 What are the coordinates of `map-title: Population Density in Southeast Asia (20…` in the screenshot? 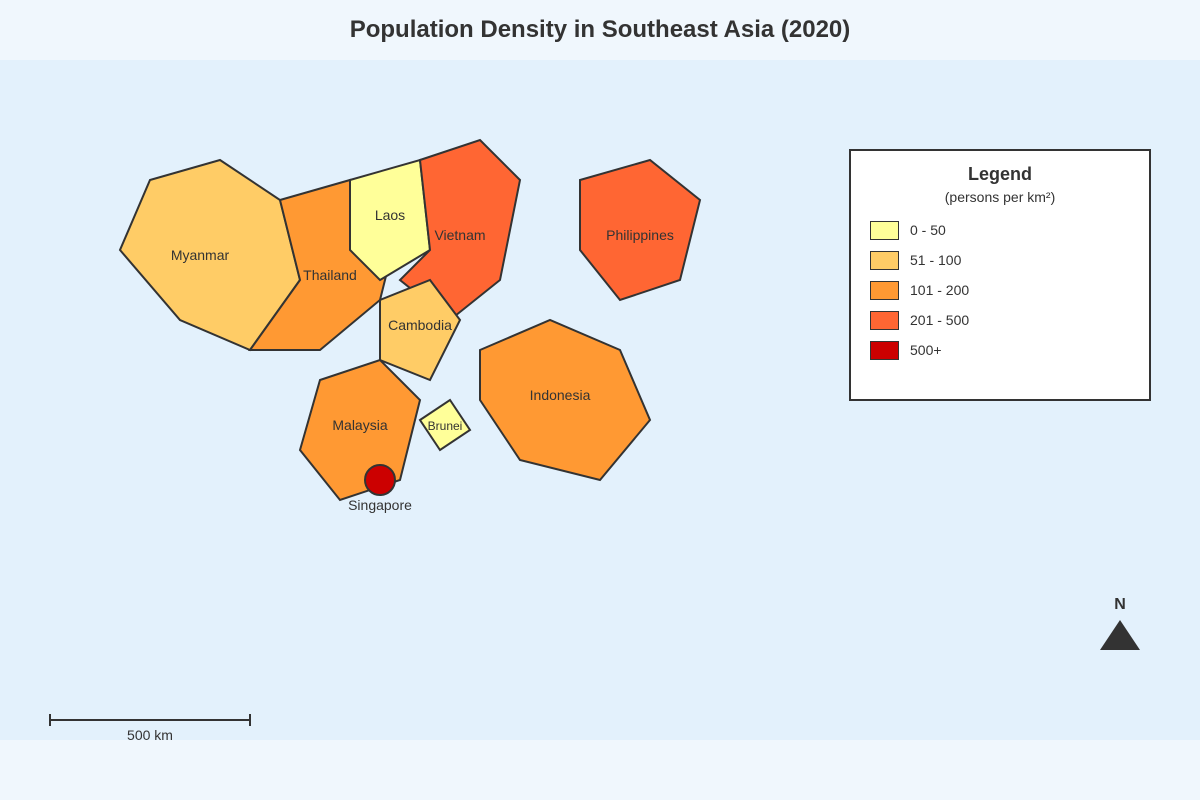 It's located at (600, 29).